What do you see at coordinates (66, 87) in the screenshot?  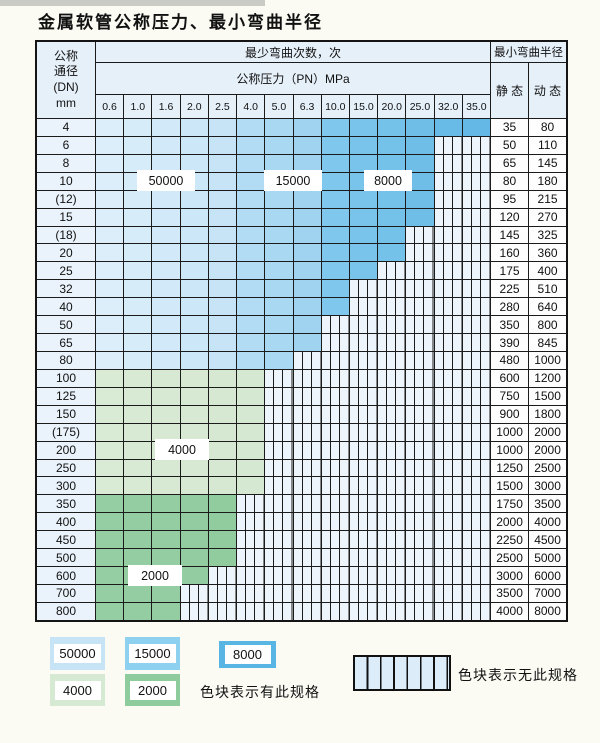 I see `header-dn-line: (DN)` at bounding box center [66, 87].